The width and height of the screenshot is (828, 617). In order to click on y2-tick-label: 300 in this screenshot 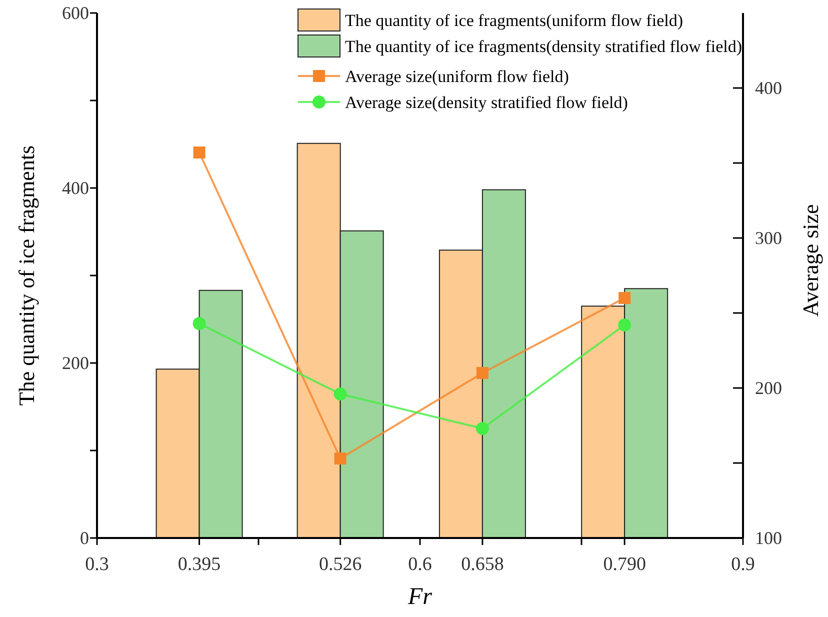, I will do `click(768, 238)`.